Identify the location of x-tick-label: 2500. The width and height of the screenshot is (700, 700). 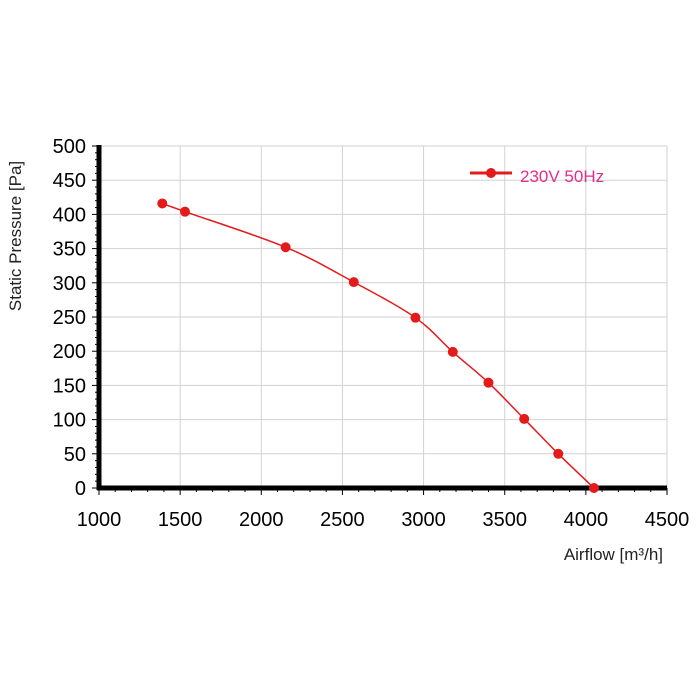
(342, 520).